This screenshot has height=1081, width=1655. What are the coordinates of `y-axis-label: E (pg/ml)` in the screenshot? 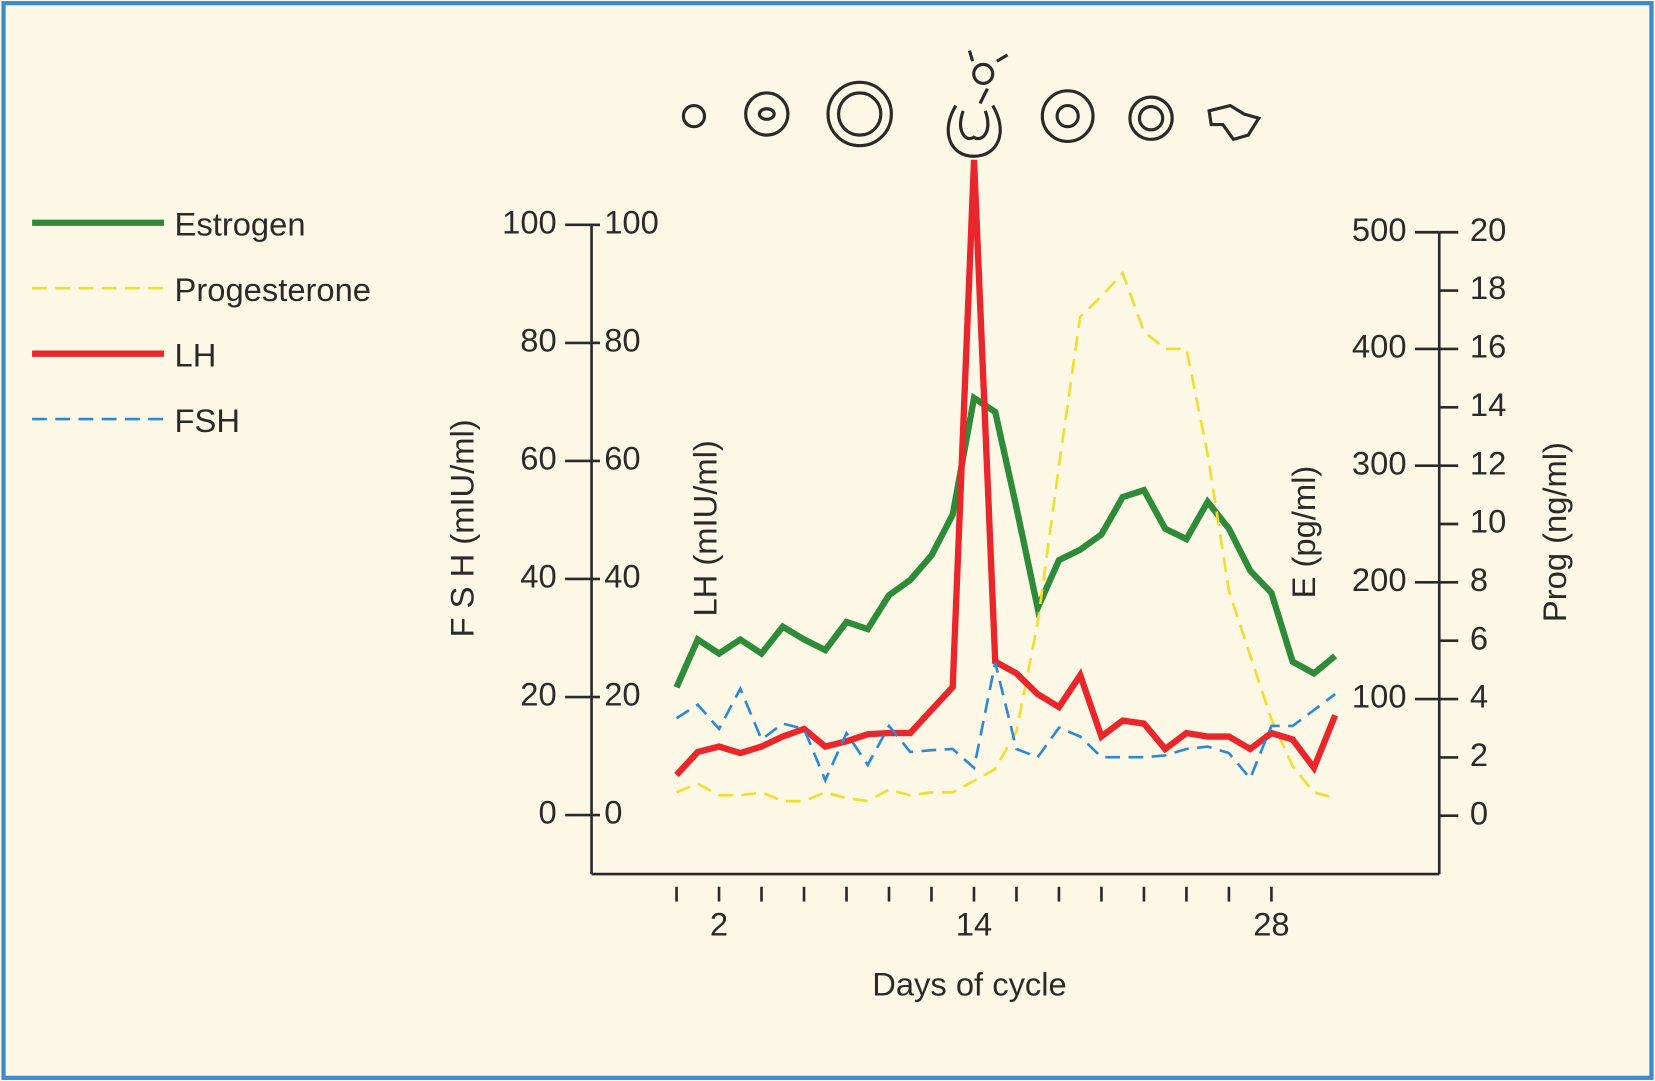 It's located at (1303, 532).